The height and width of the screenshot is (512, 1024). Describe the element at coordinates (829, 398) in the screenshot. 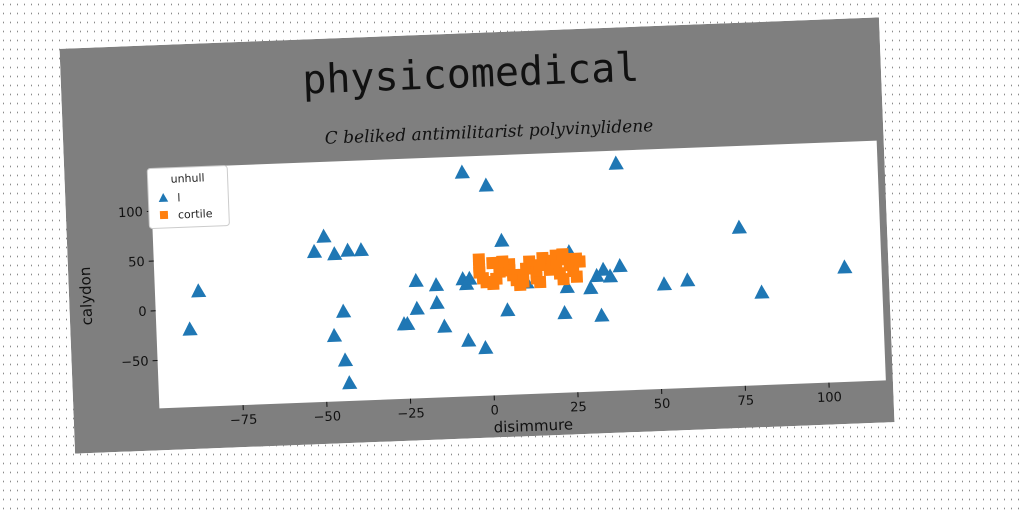

I see `x-tick-label: 100` at that location.